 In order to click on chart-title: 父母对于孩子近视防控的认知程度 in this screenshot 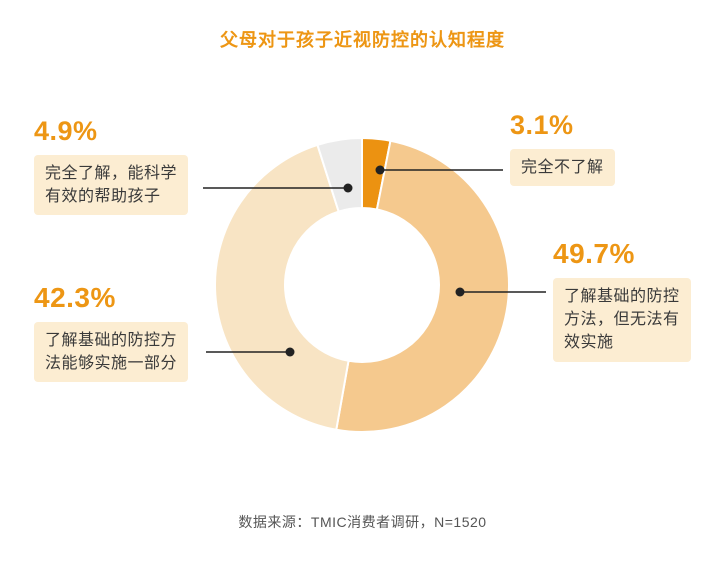, I will do `click(362, 40)`.